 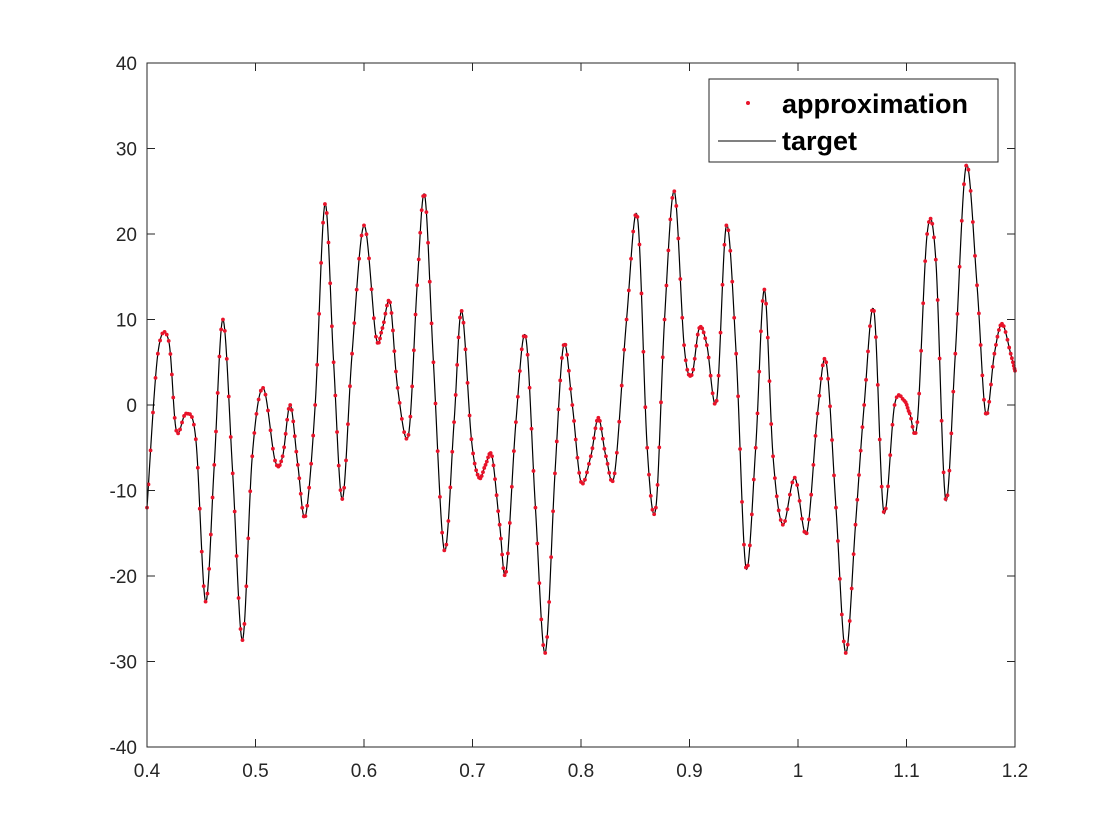 What do you see at coordinates (875, 104) in the screenshot?
I see `legend-label-approximation: approximation` at bounding box center [875, 104].